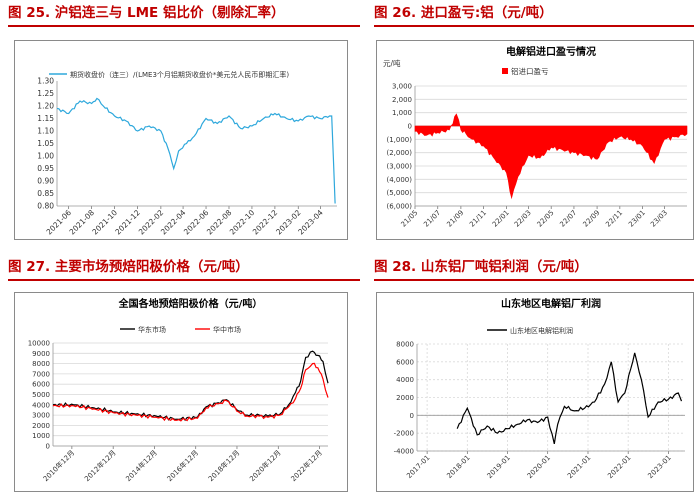  Describe the element at coordinates (45, 131) in the screenshot. I see `y-tick-label: 1.10` at that location.